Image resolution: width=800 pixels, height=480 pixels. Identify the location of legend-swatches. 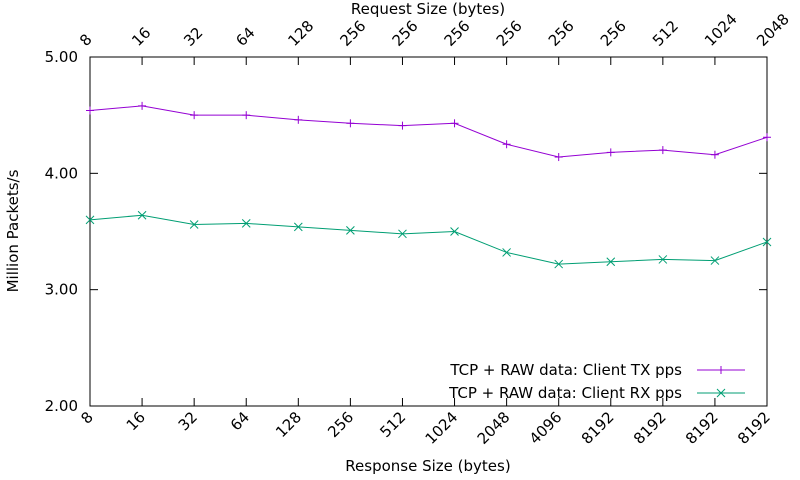
(721, 382).